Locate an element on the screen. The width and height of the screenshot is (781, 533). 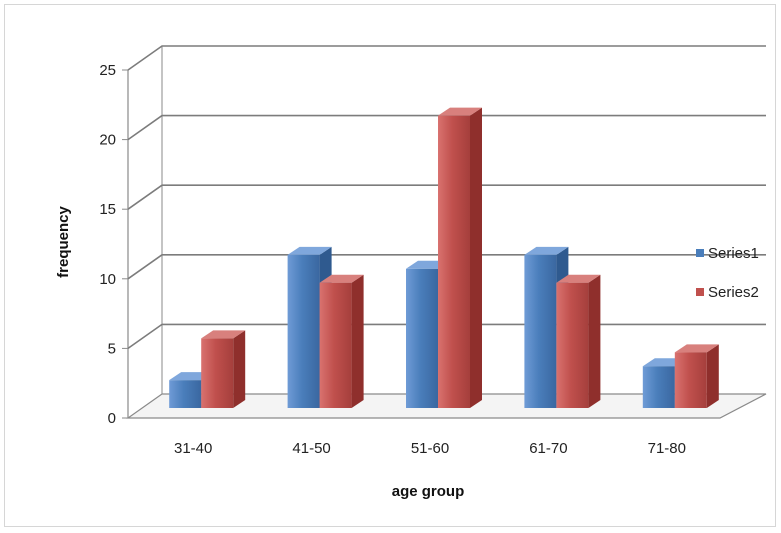
y-tick-label: 15 is located at coordinates (107, 209).